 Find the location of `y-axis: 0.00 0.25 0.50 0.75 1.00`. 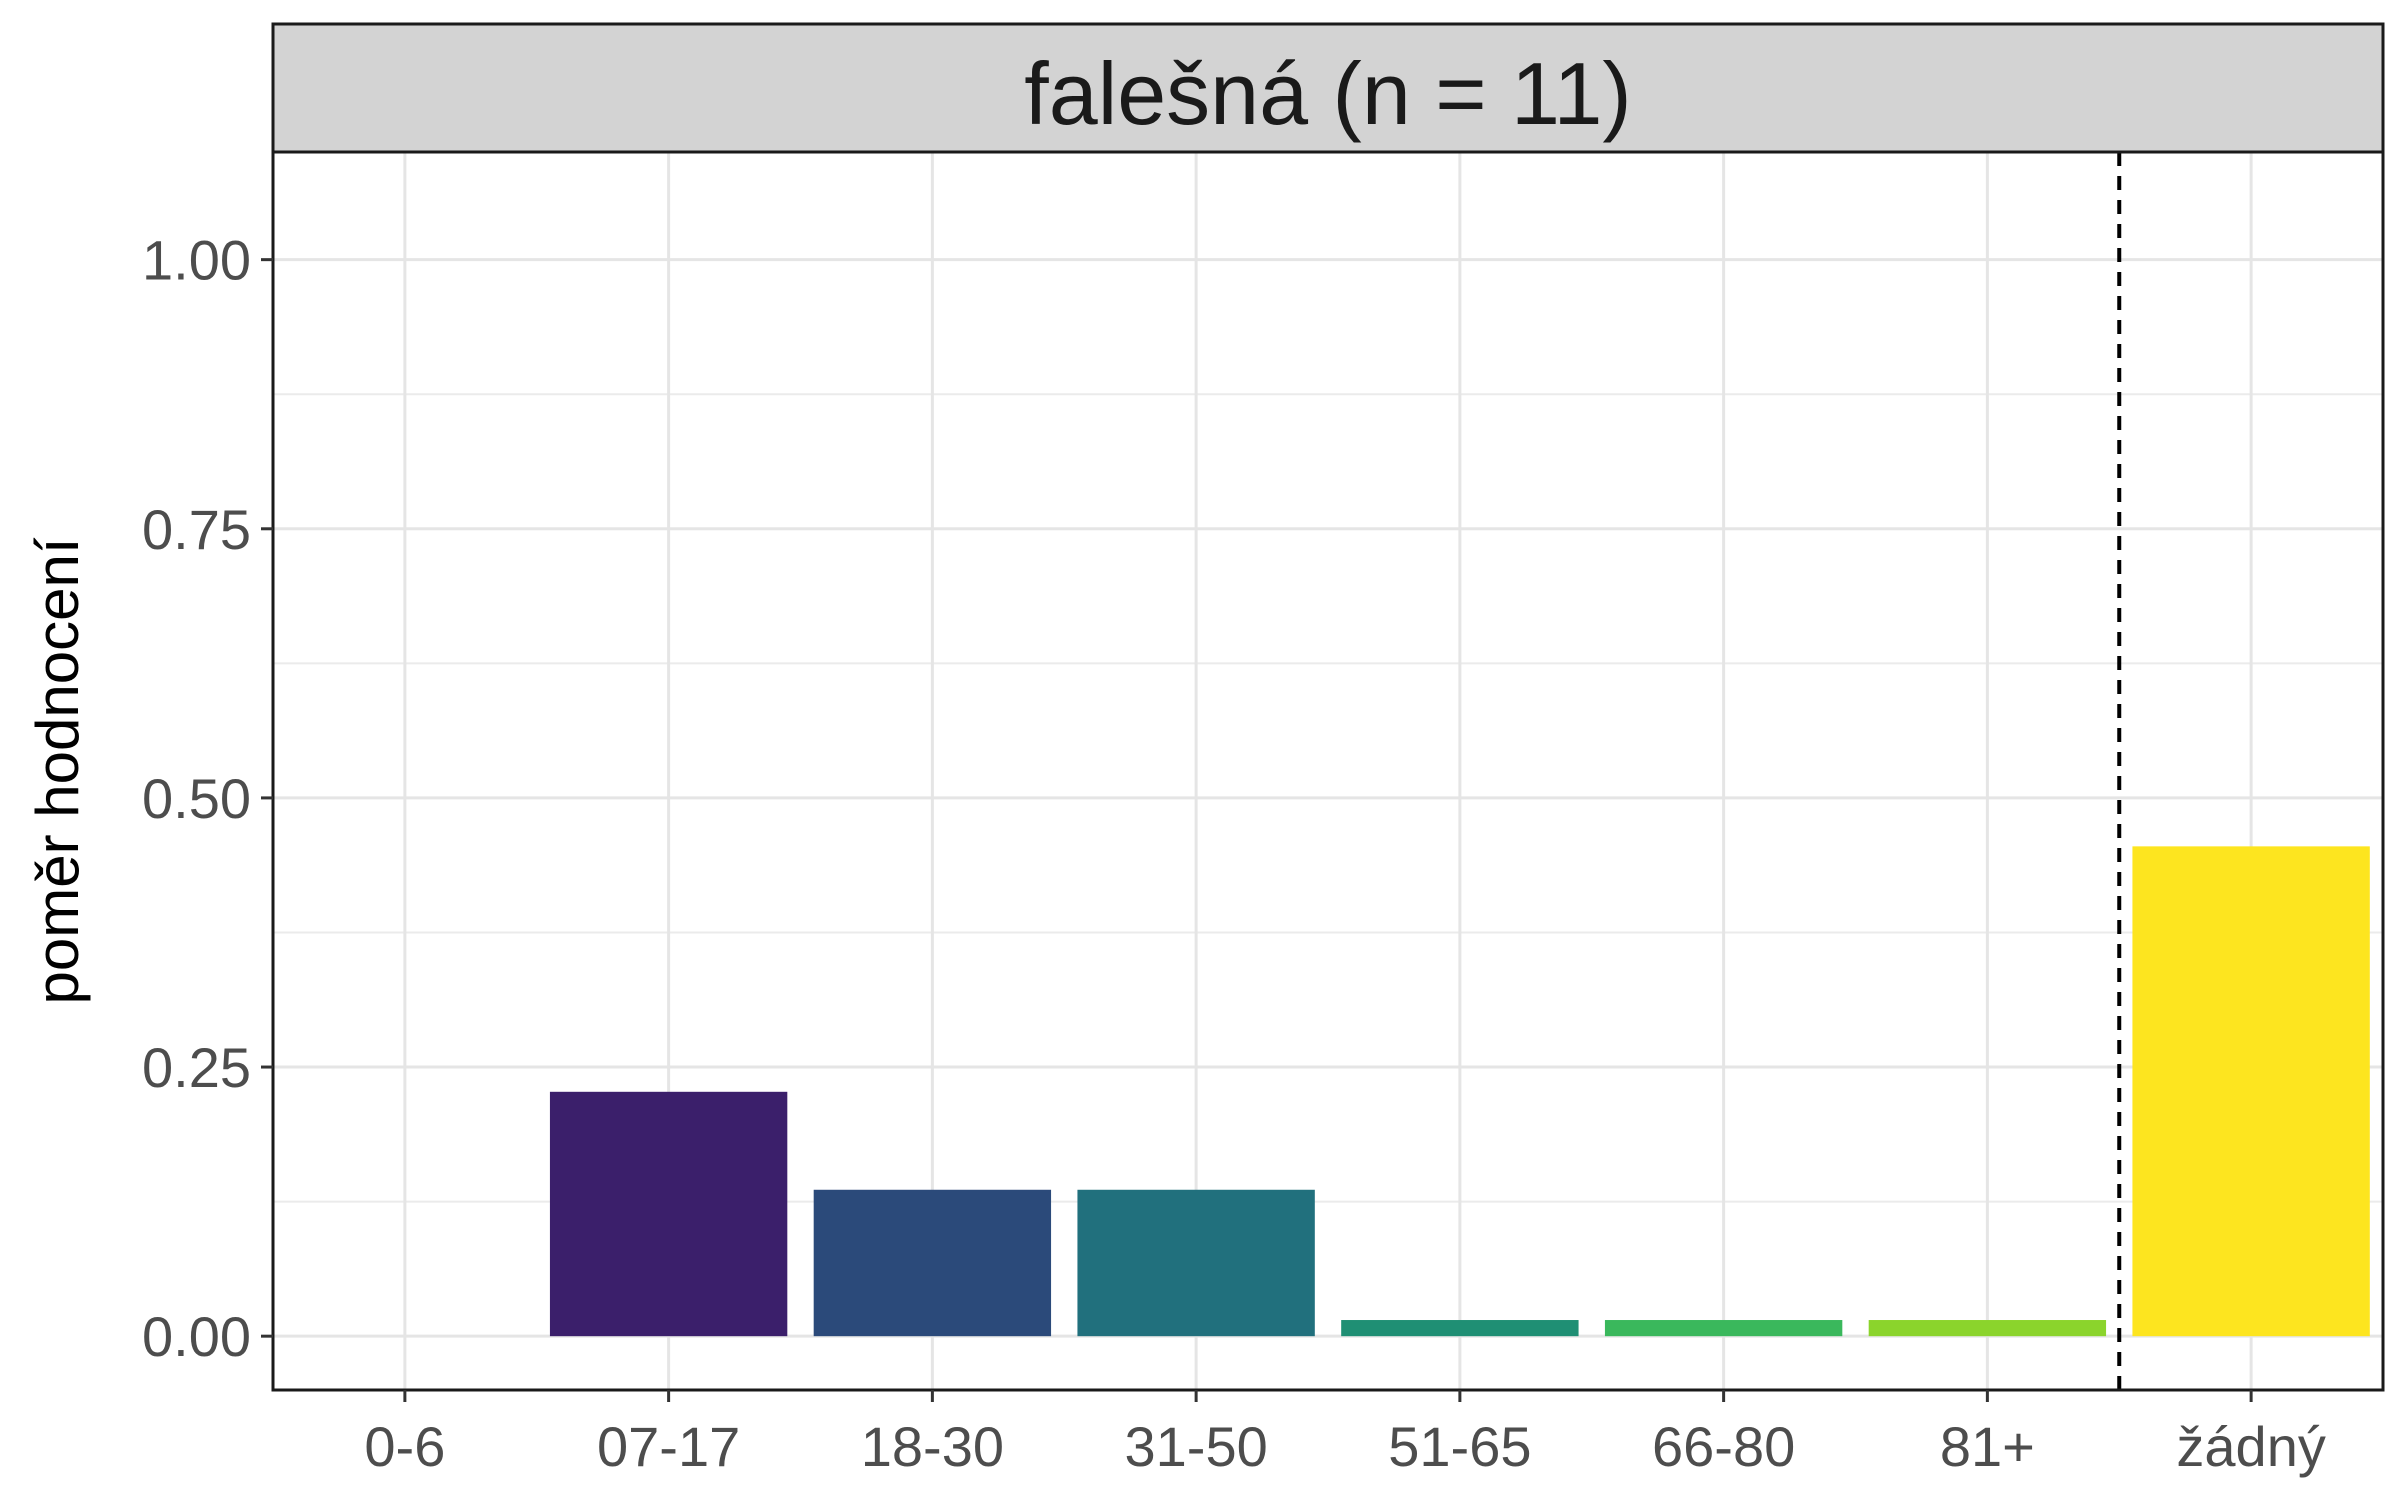

y-axis: 0.00 0.25 0.50 0.75 1.00 is located at coordinates (207, 798).